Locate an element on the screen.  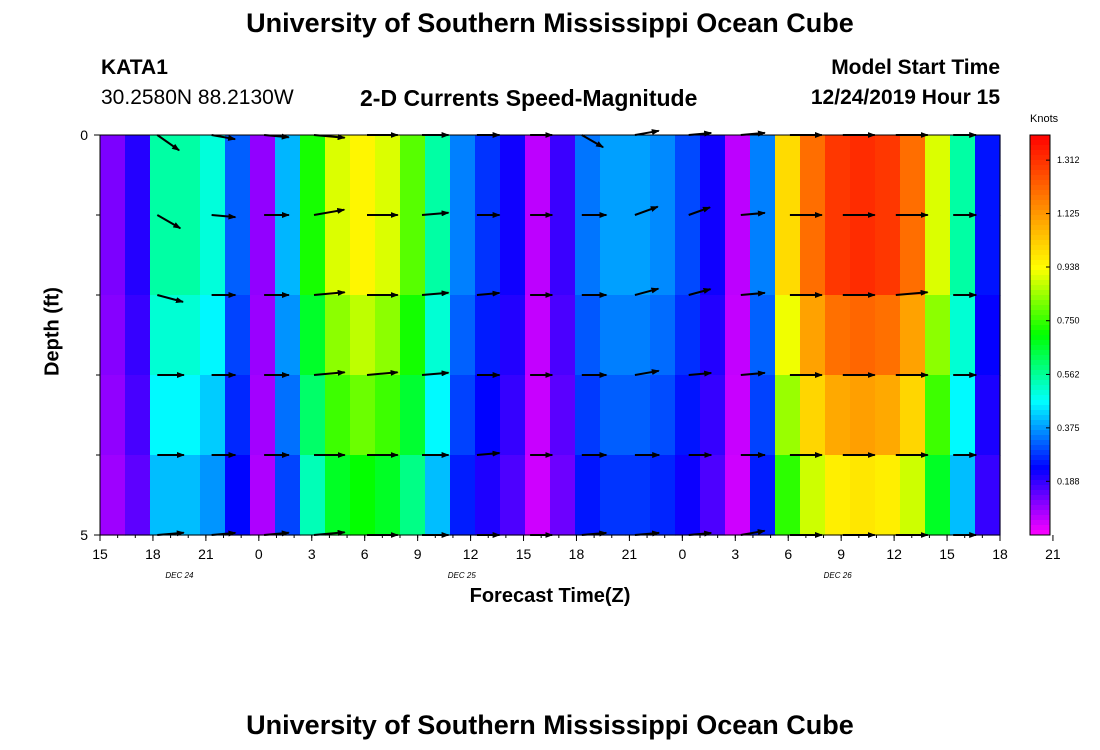
x-tick-label: 6 is located at coordinates (365, 554).